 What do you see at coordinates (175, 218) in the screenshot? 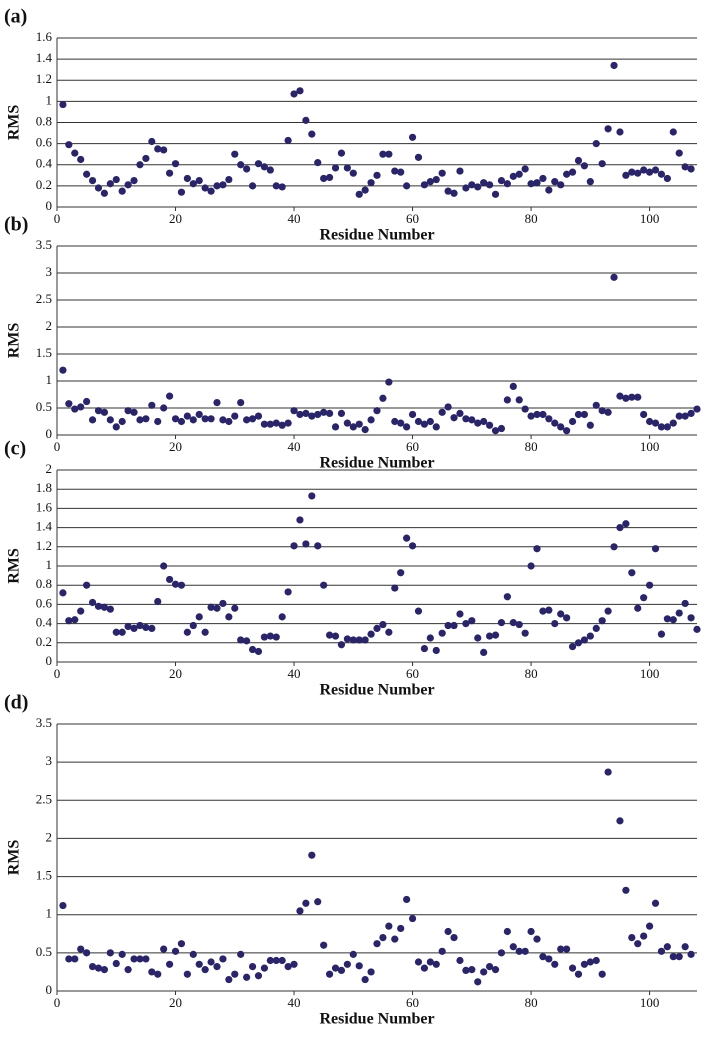
I see `x-tick-label: 20` at bounding box center [175, 218].